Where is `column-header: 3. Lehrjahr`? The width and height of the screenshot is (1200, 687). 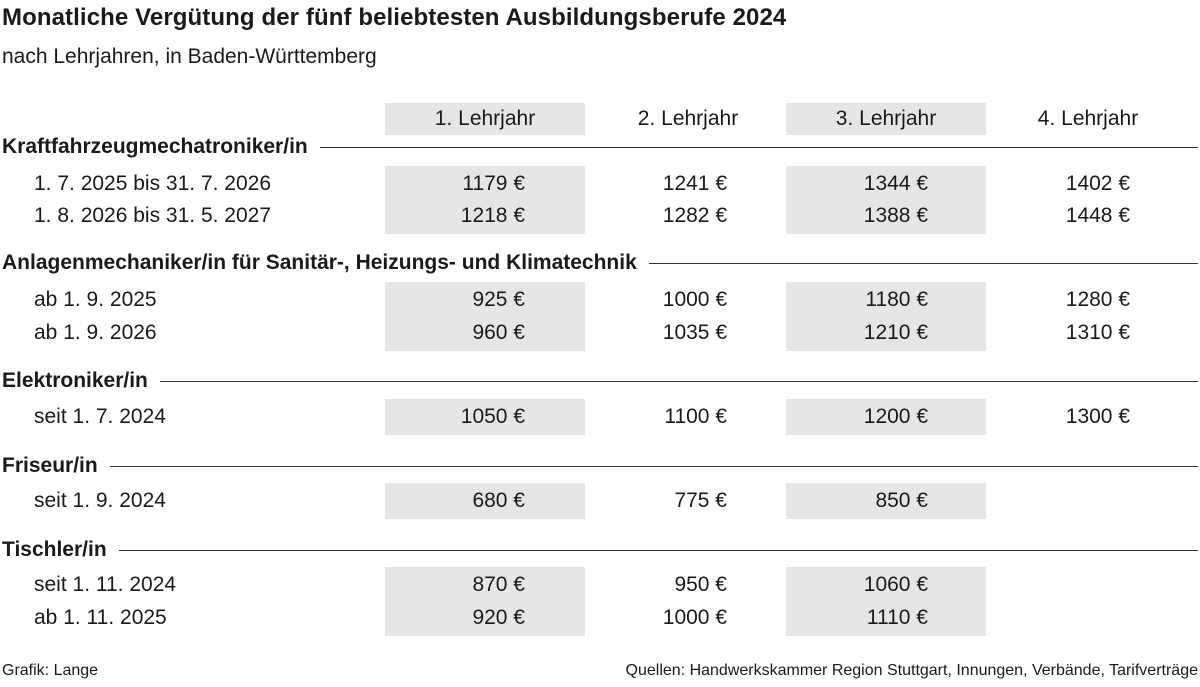
column-header: 3. Lehrjahr is located at coordinates (886, 118).